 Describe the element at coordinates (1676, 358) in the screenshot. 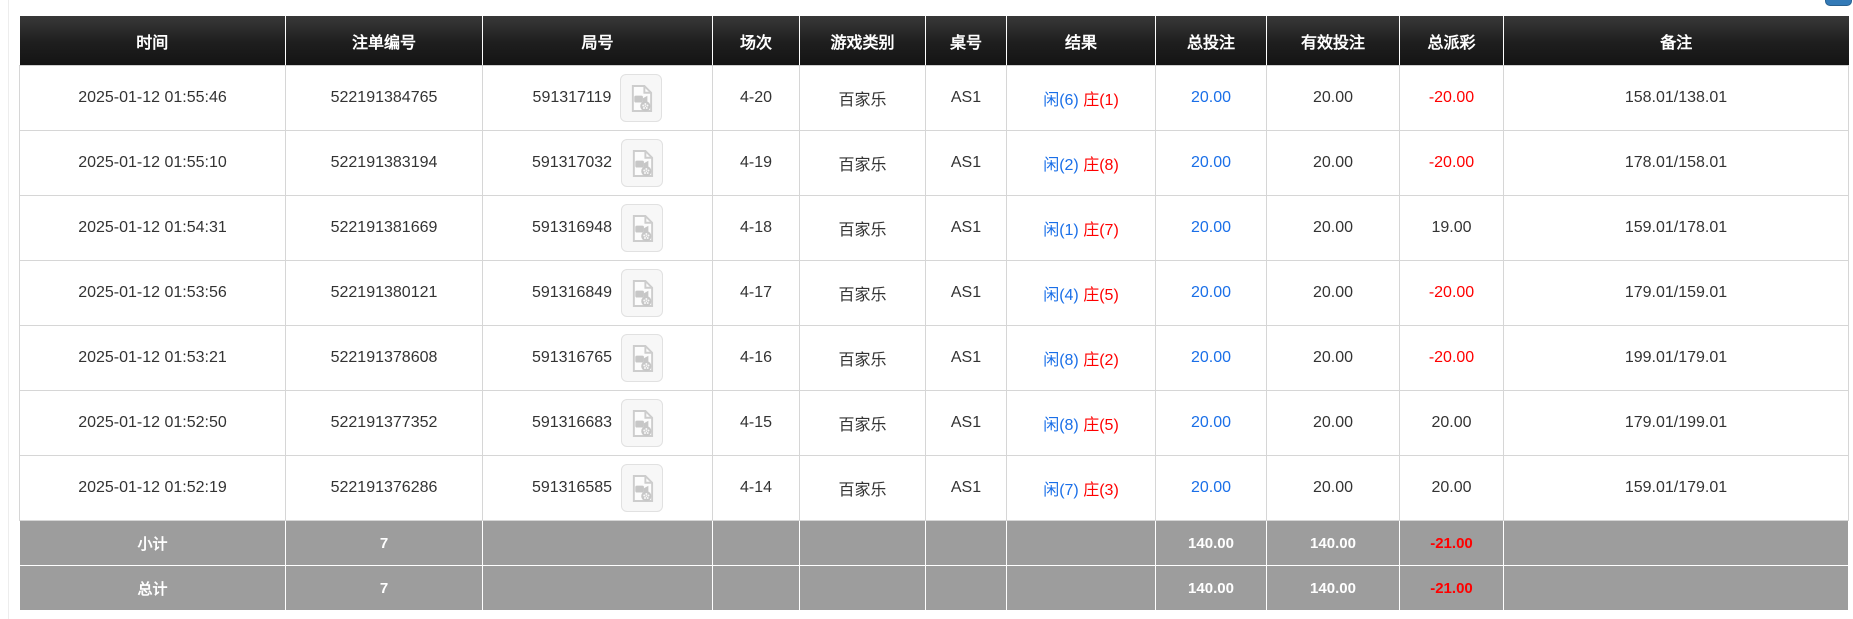

I see `remark-cell: 199.01/179.01` at that location.